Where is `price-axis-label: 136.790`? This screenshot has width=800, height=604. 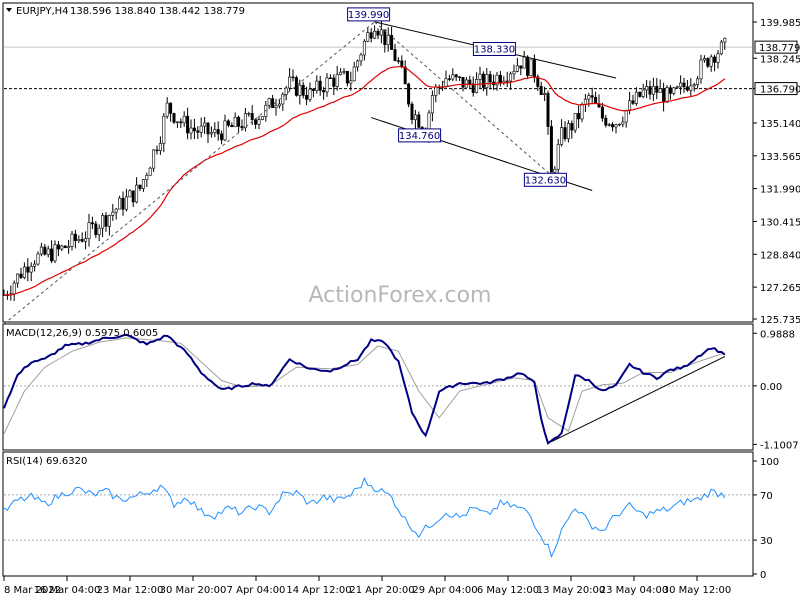
price-axis-label: 136.790 is located at coordinates (780, 90).